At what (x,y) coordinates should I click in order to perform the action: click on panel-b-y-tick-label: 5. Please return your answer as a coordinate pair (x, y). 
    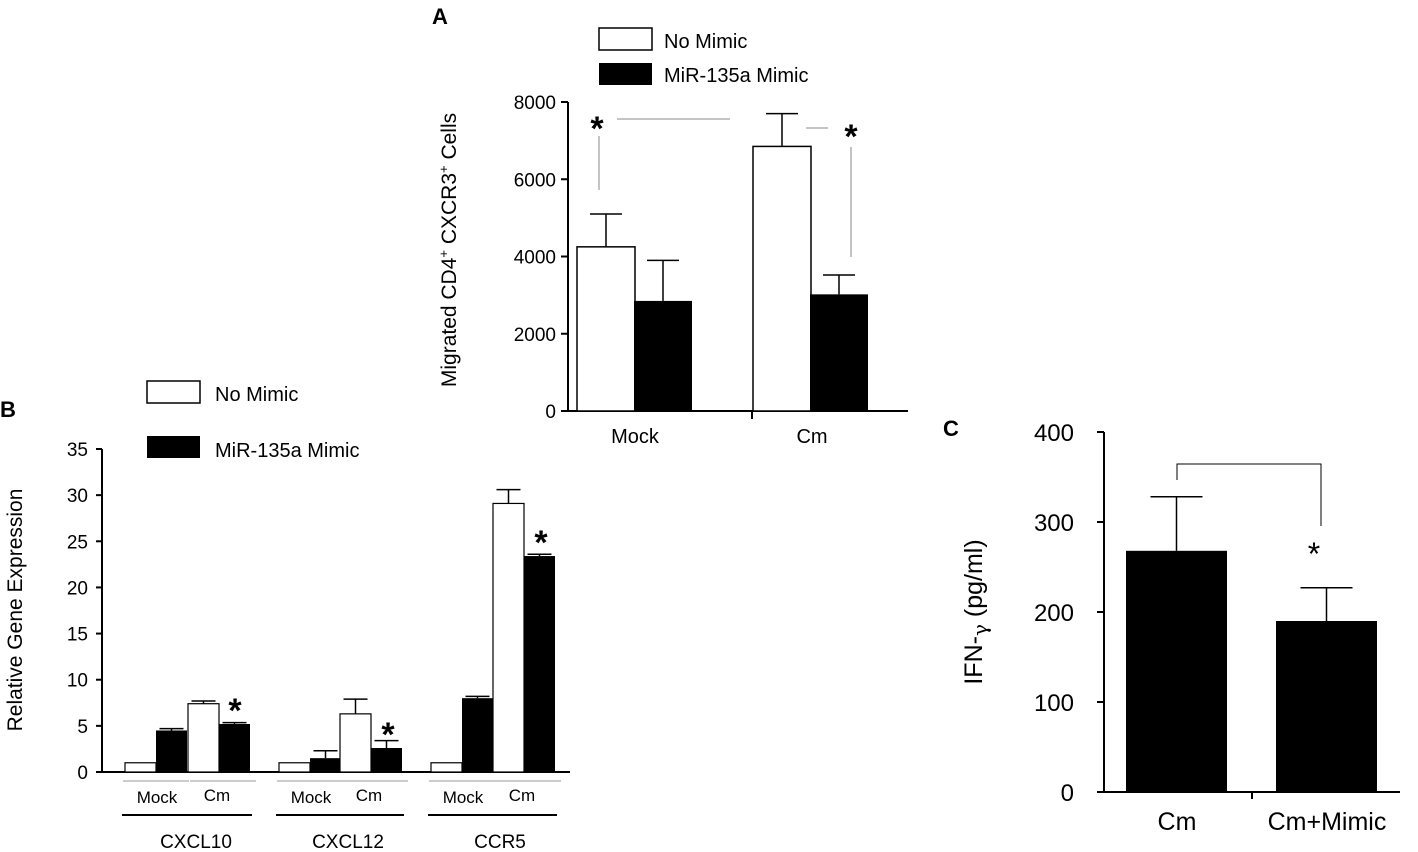
    Looking at the image, I should click on (82, 727).